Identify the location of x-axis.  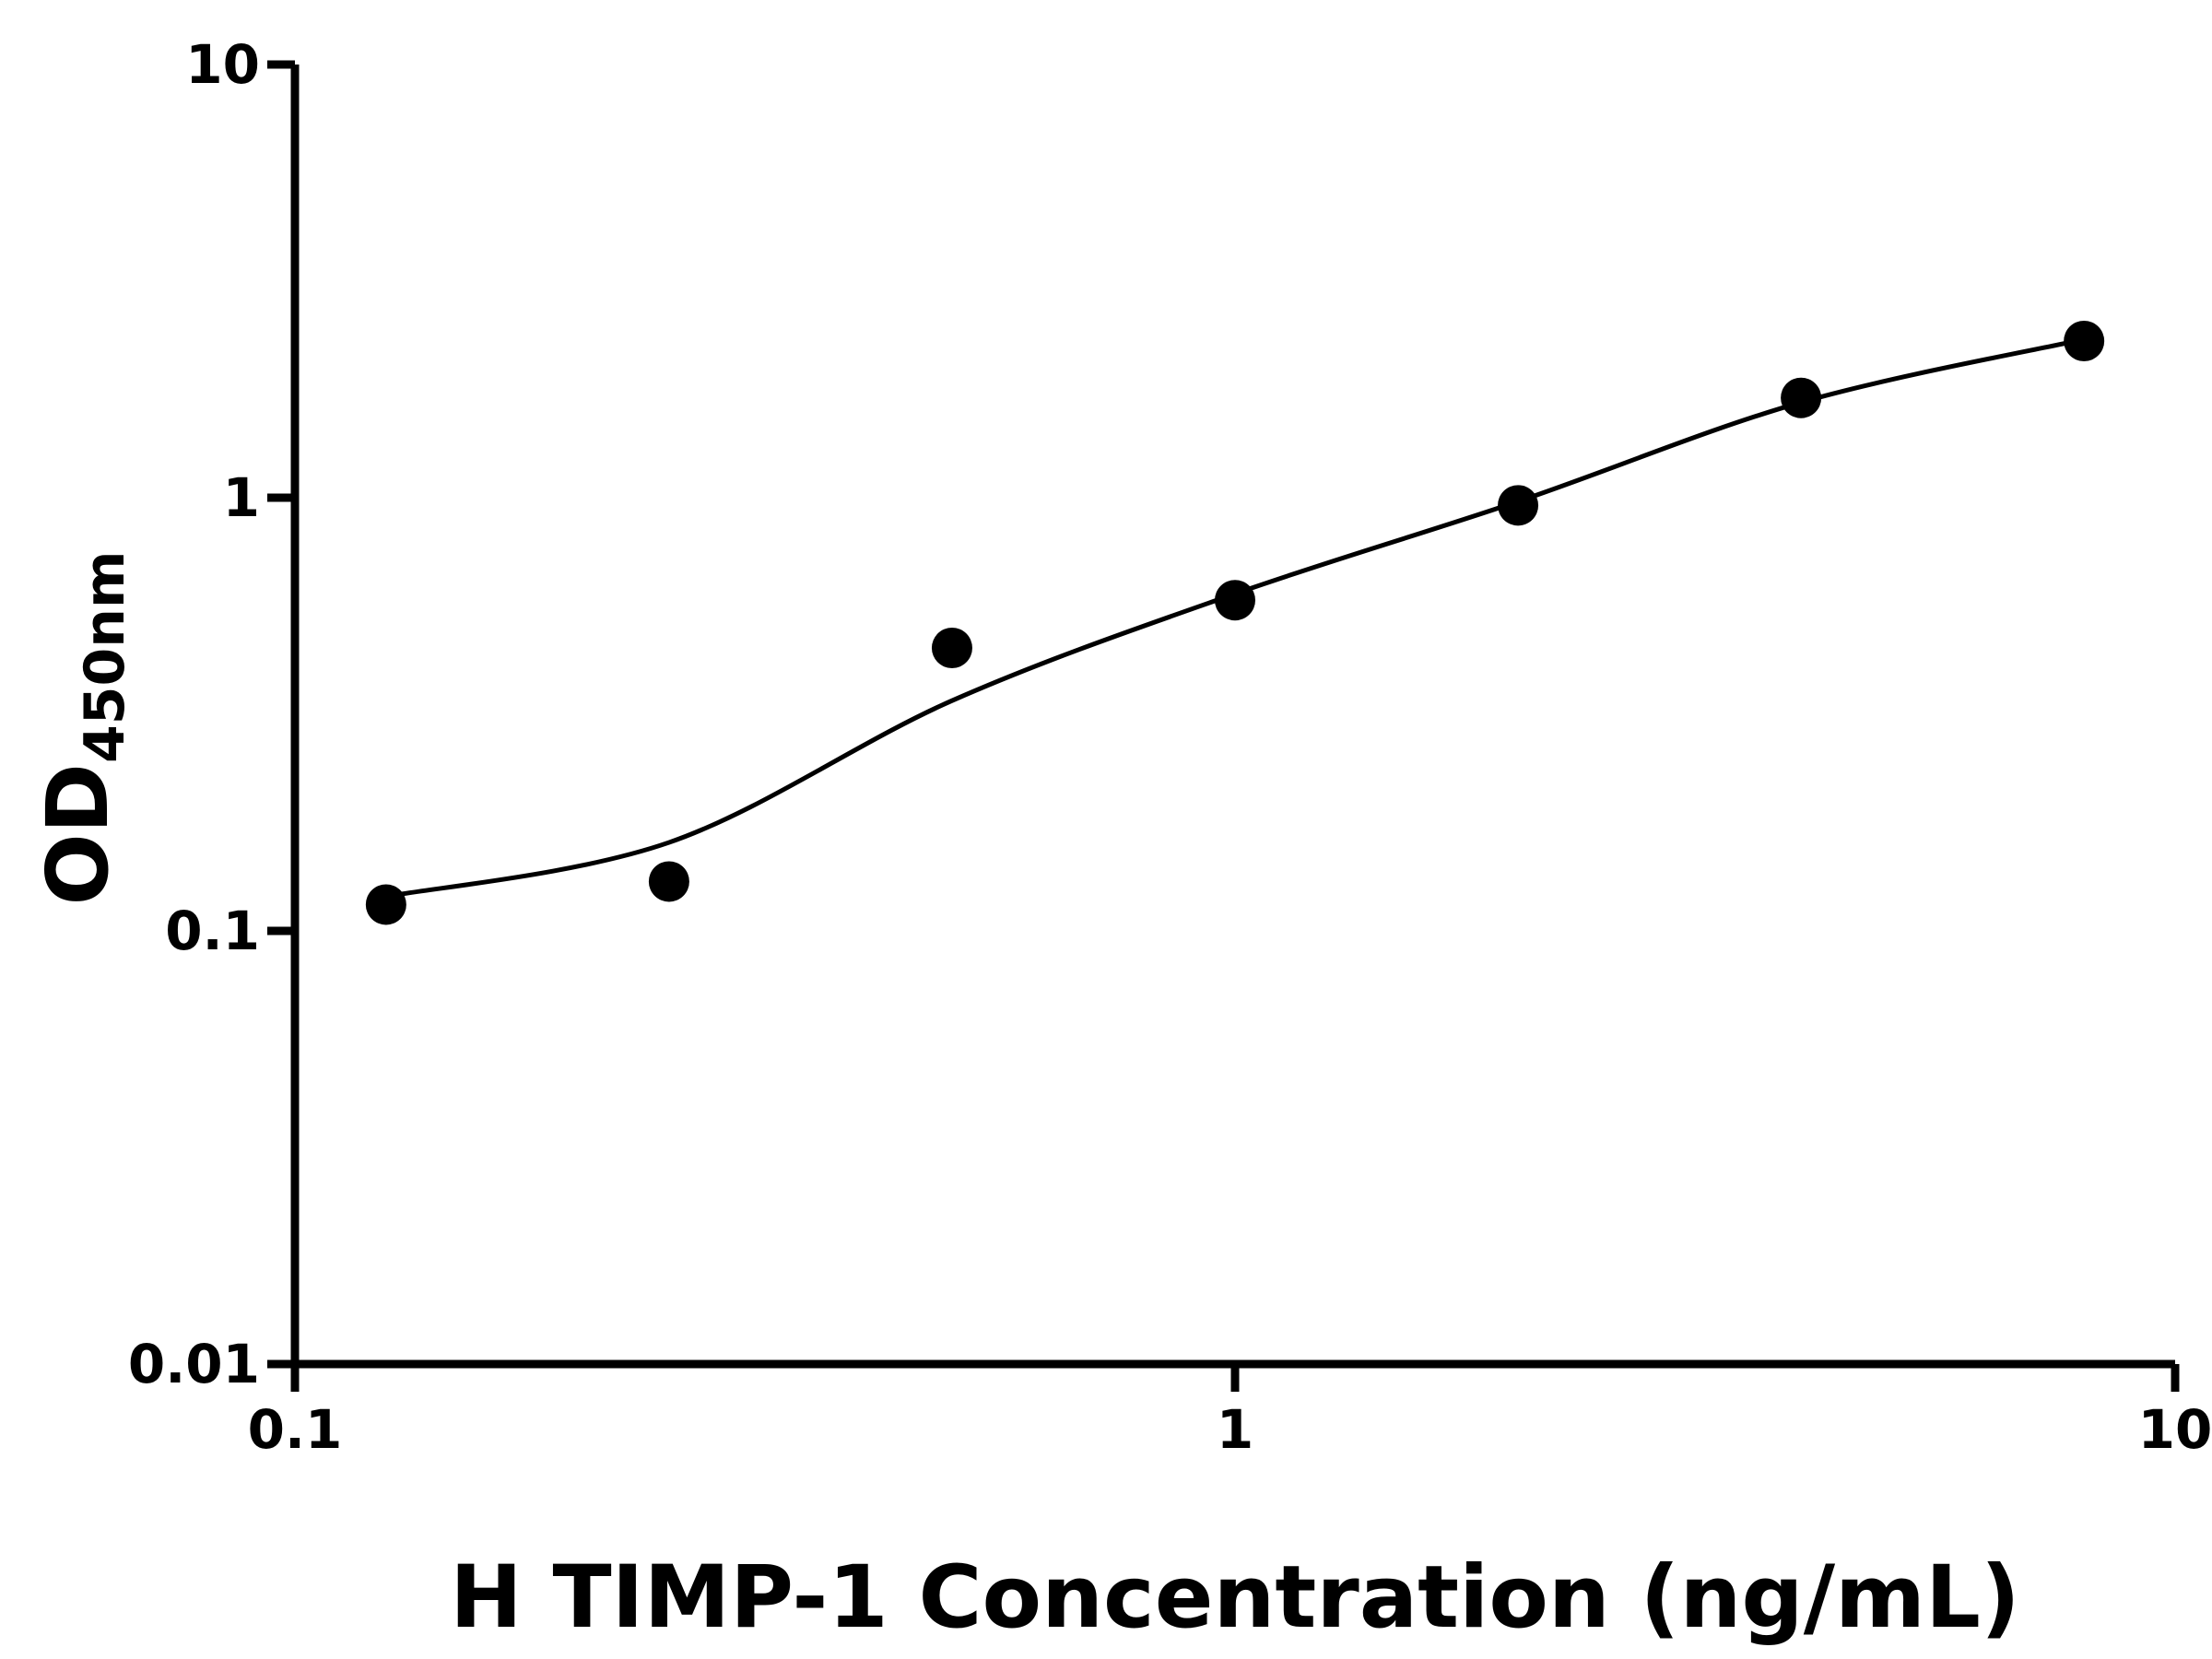
(1235, 1375).